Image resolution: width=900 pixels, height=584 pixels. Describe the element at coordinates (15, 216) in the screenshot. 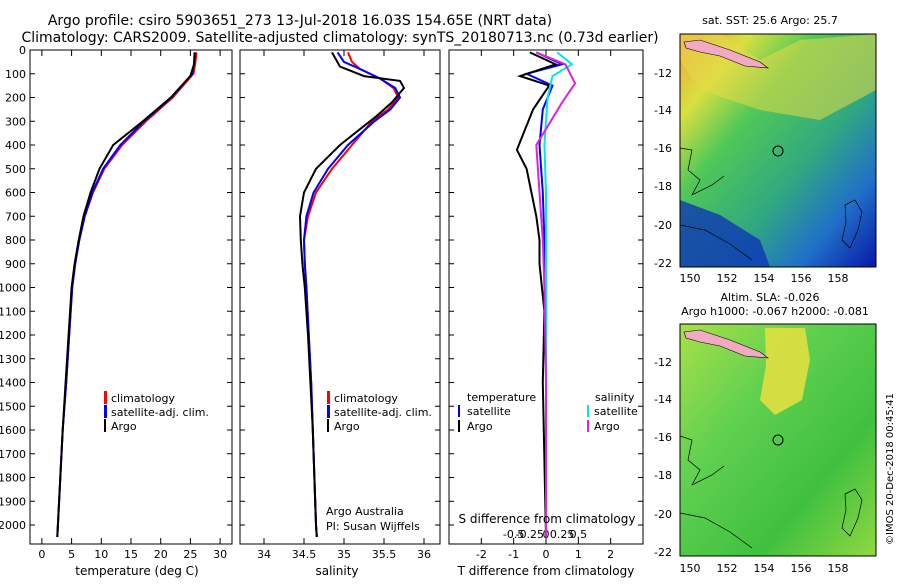

I see `y-tick-label: 700` at that location.